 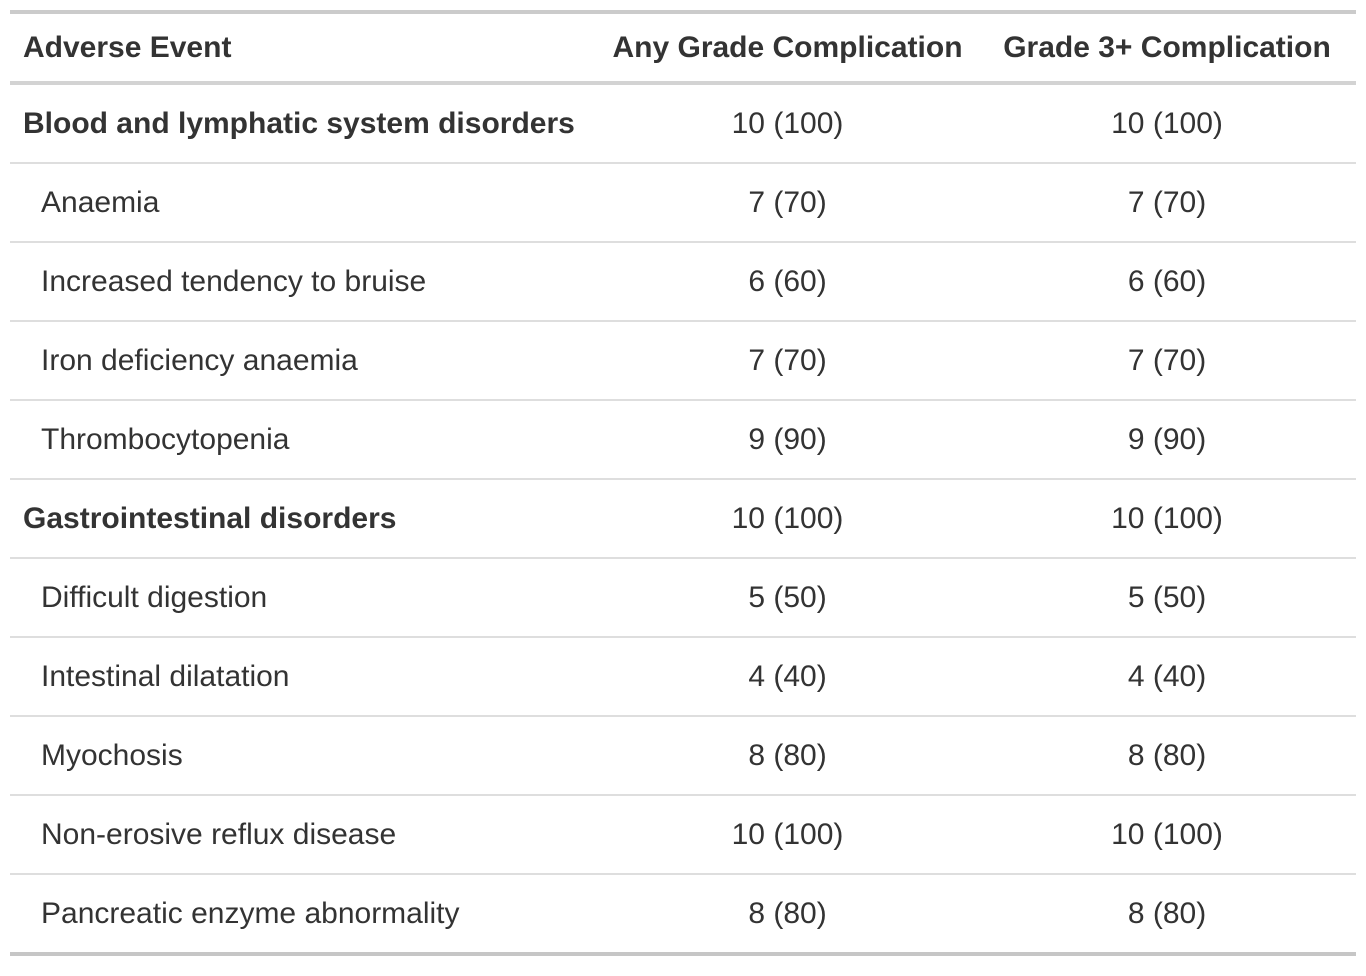 What do you see at coordinates (303, 440) in the screenshot?
I see `adverse-event-cell: Thrombocytopenia` at bounding box center [303, 440].